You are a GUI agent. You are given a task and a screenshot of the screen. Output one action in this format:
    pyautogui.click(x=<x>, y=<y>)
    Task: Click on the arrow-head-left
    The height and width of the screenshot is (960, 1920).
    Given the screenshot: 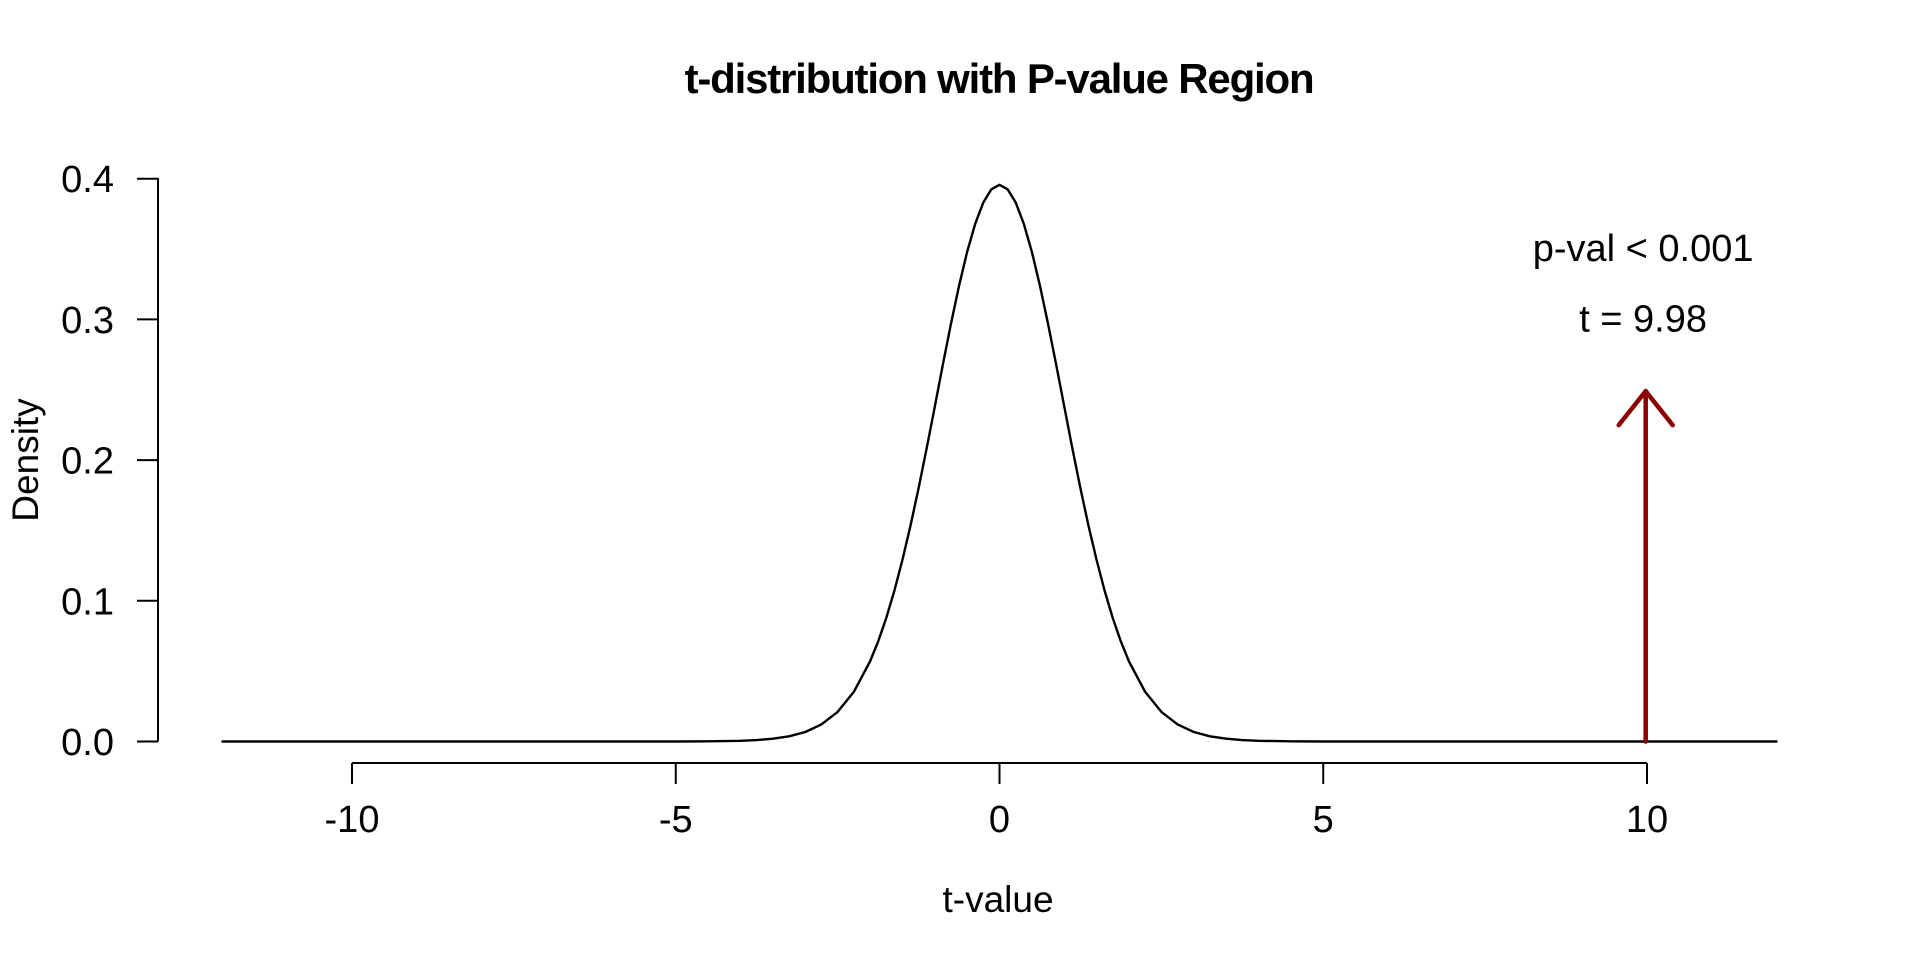 What is the action you would take?
    pyautogui.click(x=1632, y=408)
    